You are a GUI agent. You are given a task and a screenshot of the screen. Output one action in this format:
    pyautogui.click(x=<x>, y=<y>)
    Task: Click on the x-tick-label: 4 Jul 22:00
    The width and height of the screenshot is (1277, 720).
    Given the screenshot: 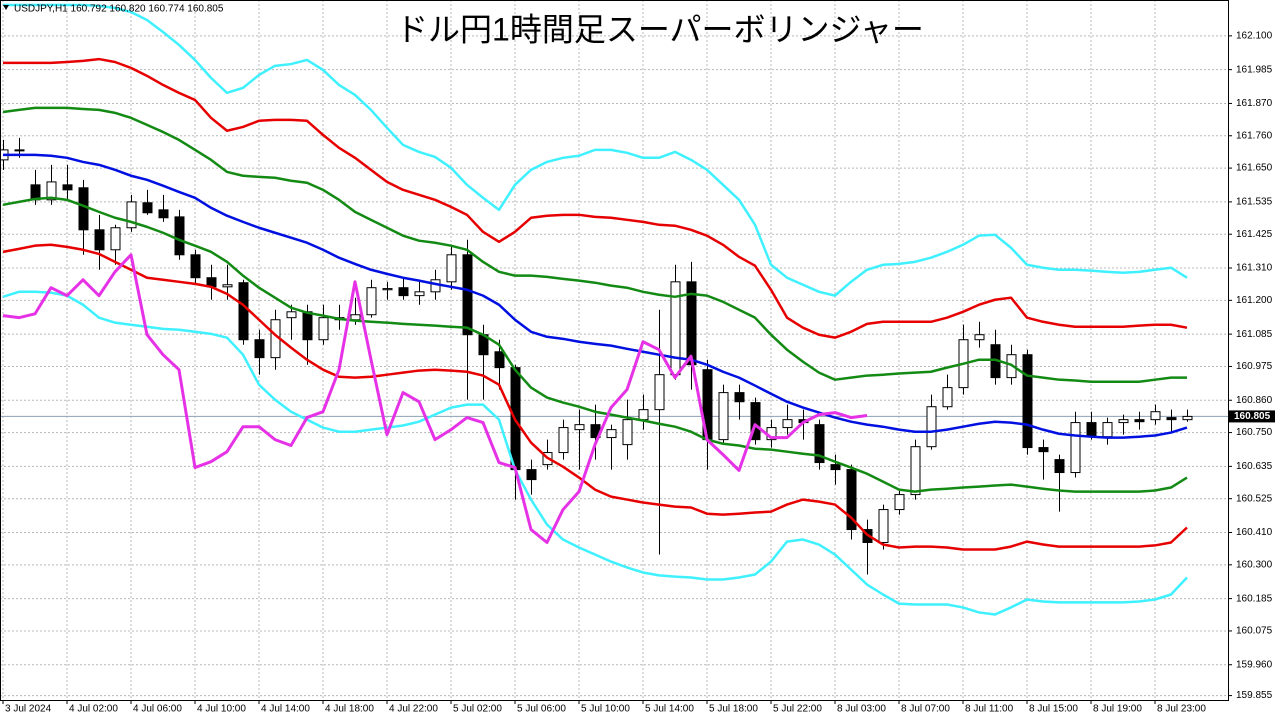 What is the action you would take?
    pyautogui.click(x=413, y=709)
    